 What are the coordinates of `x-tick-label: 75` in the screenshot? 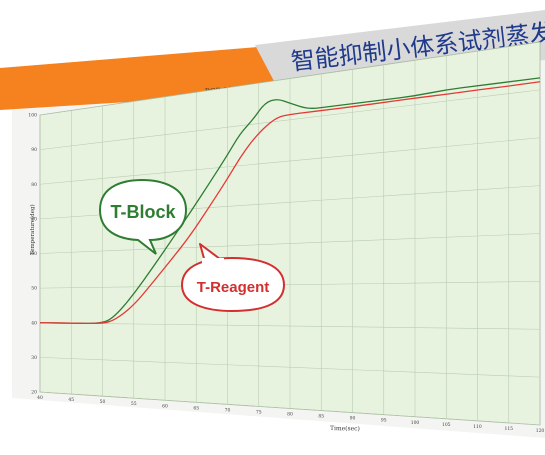 It's located at (259, 412).